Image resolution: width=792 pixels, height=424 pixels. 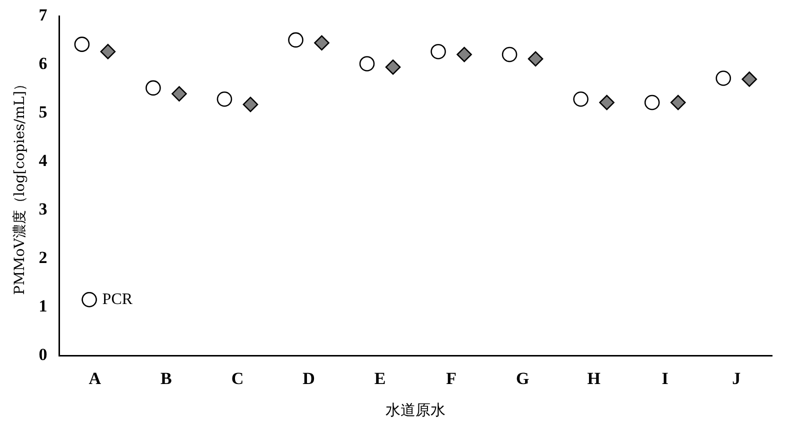 I want to click on x-tick-label: H, so click(x=593, y=378).